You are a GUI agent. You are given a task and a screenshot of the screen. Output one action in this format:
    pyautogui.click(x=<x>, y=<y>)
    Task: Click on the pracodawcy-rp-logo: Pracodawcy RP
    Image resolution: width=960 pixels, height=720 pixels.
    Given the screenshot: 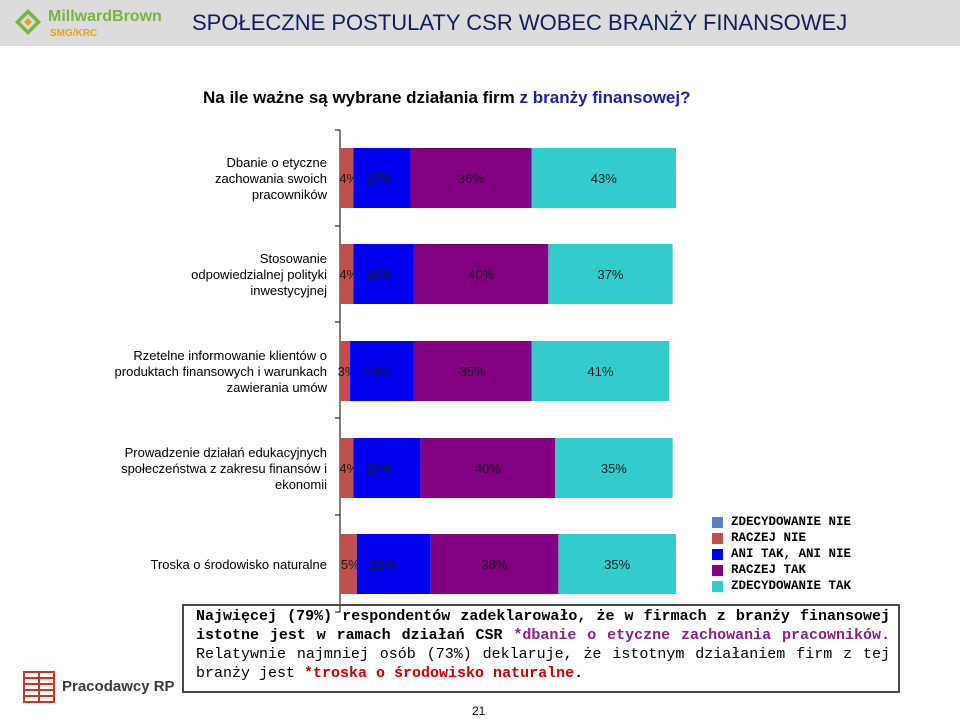 What is the action you would take?
    pyautogui.click(x=98, y=688)
    